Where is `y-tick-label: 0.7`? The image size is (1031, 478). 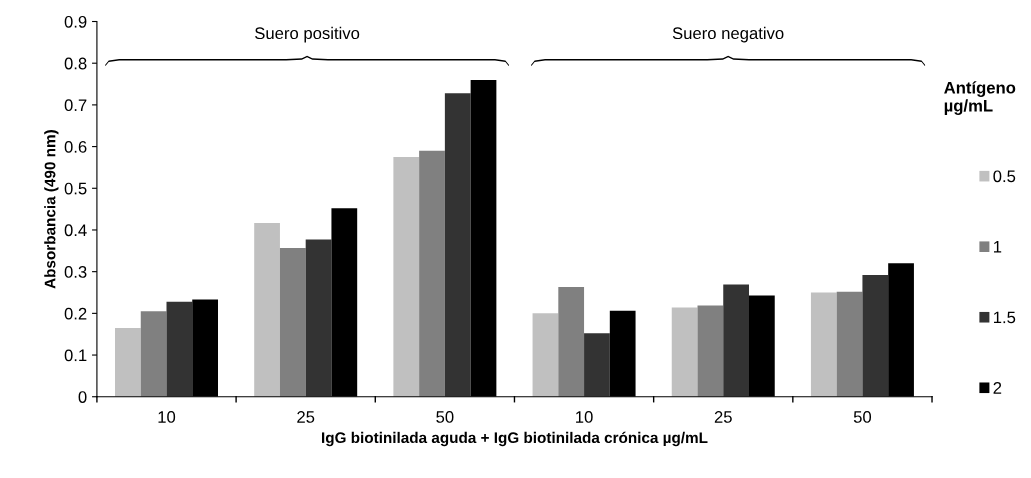
y-tick-label: 0.7 is located at coordinates (75, 105).